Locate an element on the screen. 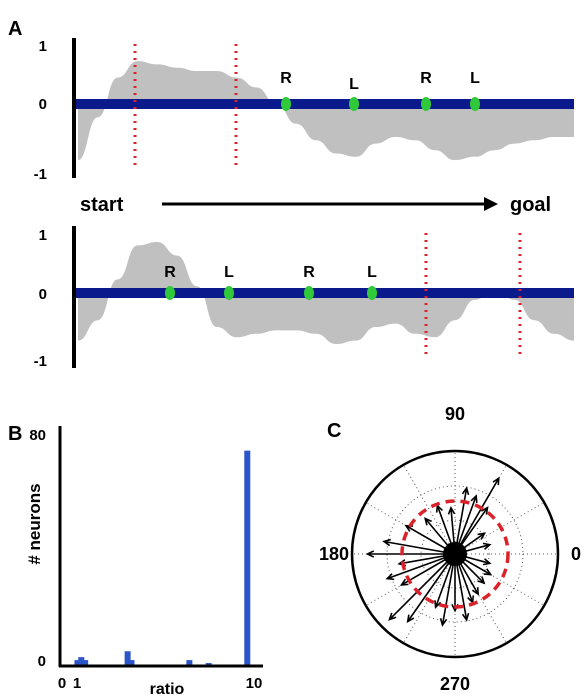 The height and width of the screenshot is (696, 584). panel-b-ylabel: # neurons is located at coordinates (34, 523).